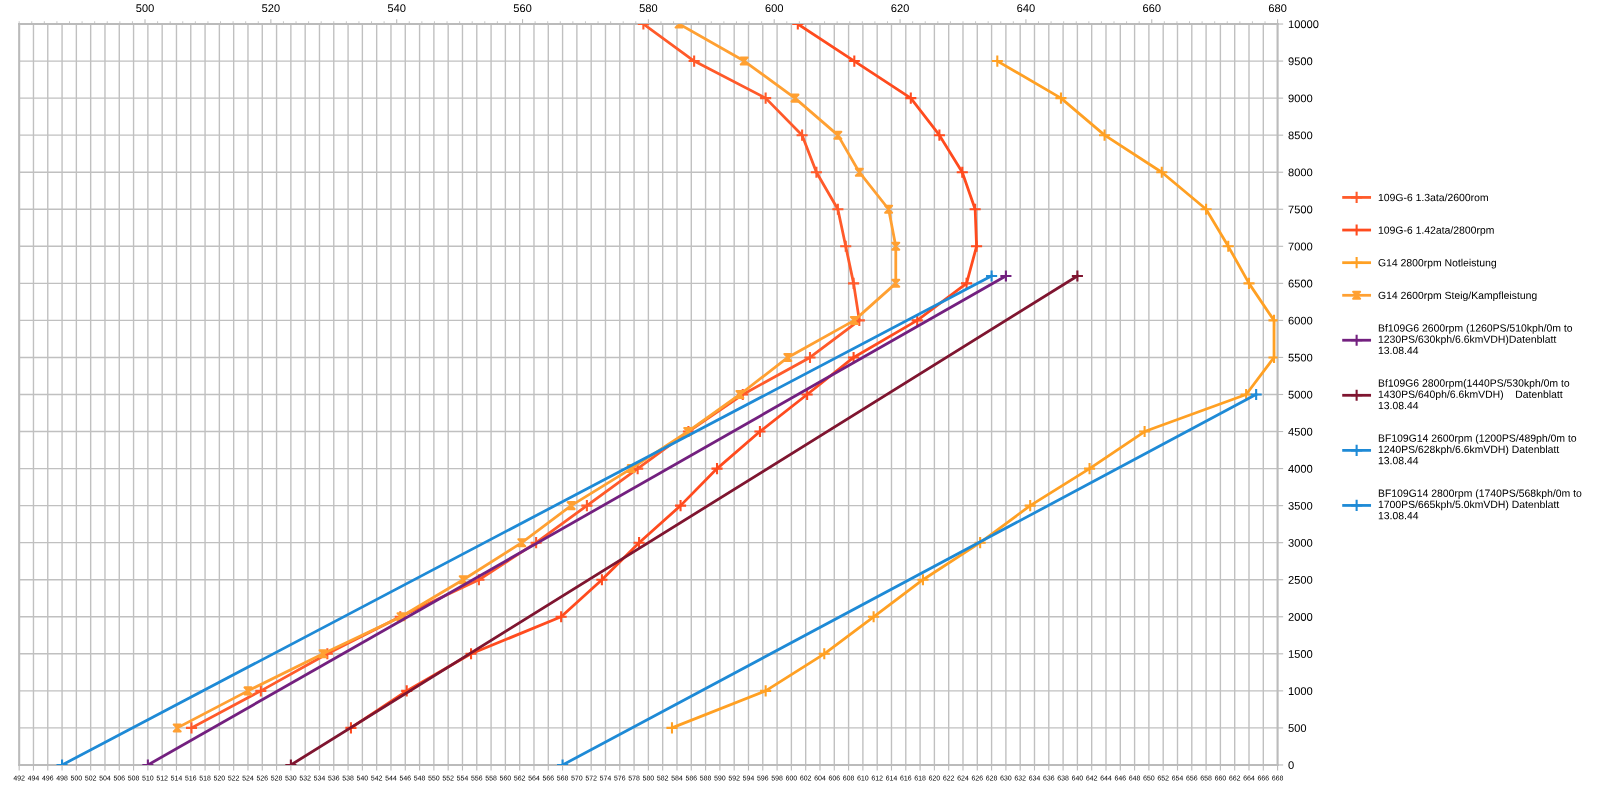 This screenshot has width=1597, height=801. What do you see at coordinates (1300, 357) in the screenshot?
I see `y-tick-label: 5500` at bounding box center [1300, 357].